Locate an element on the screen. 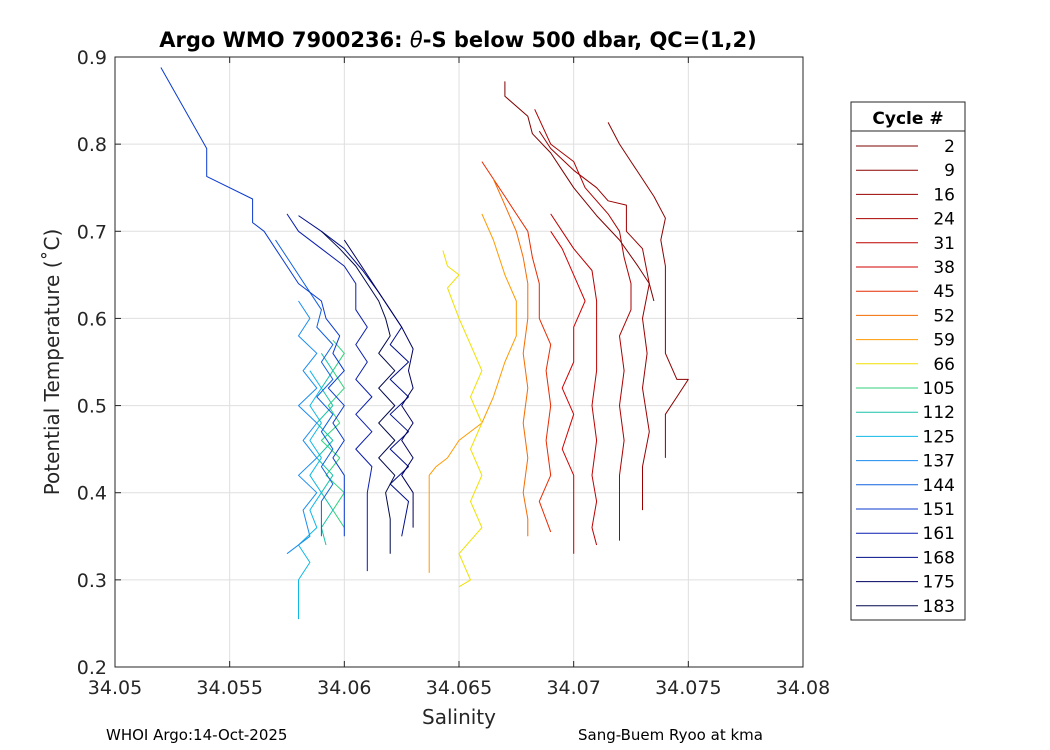 The image size is (1050, 750). y-tick-label: 0.3 is located at coordinates (92, 581).